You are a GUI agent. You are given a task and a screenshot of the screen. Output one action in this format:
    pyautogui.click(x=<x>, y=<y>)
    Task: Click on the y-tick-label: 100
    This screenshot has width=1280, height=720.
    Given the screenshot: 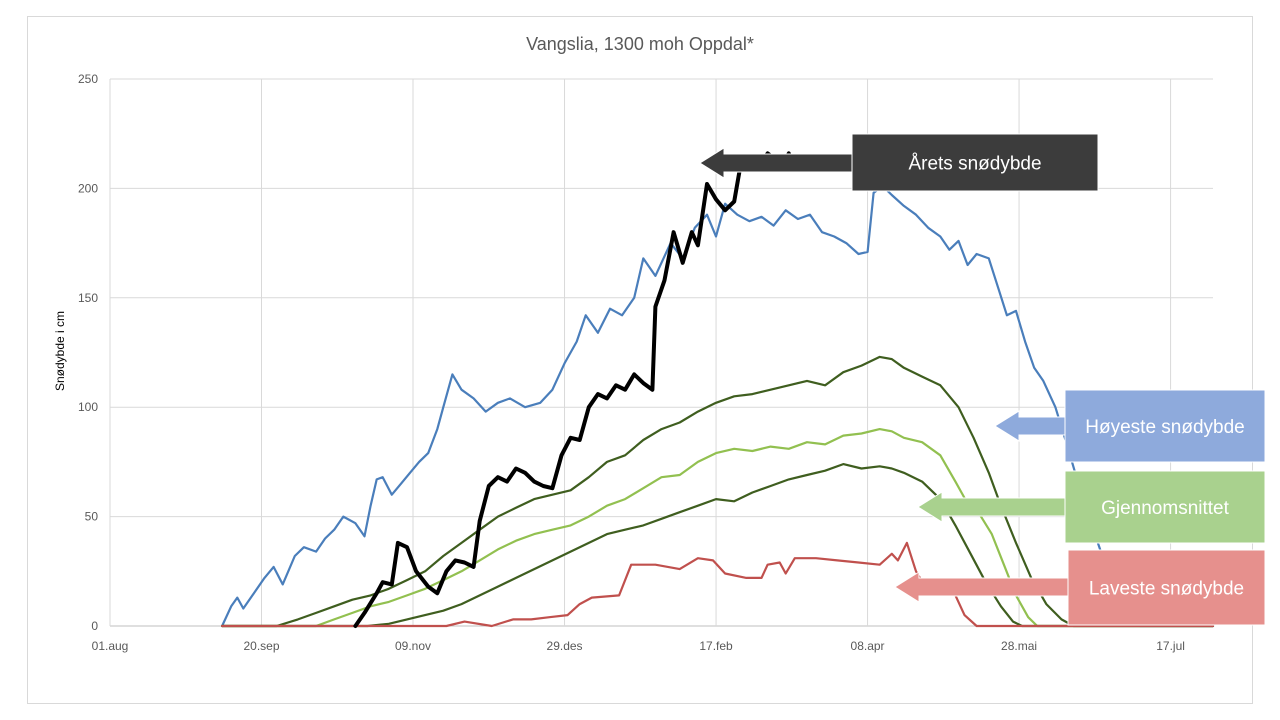 What is the action you would take?
    pyautogui.click(x=88, y=407)
    